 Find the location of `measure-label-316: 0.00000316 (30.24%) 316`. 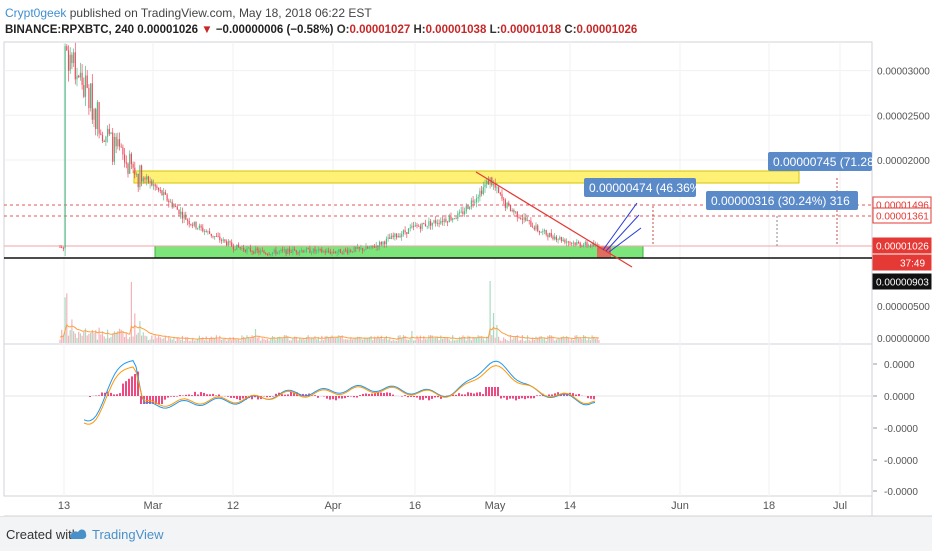

measure-label-316: 0.00000316 (30.24%) 316 is located at coordinates (782, 200).